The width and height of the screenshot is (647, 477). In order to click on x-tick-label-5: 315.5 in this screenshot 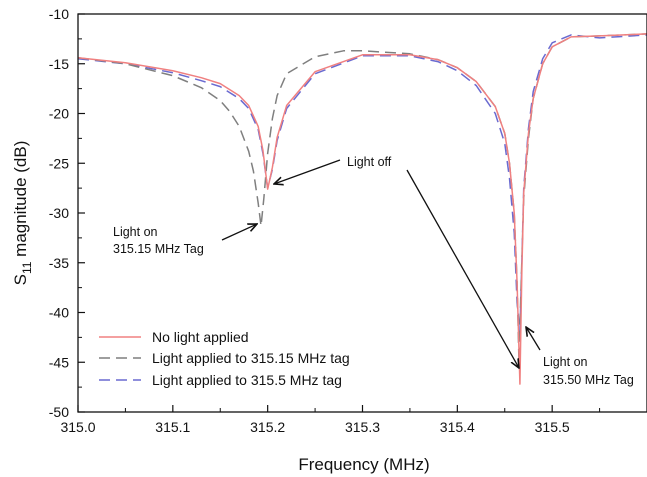, I will do `click(552, 427)`.